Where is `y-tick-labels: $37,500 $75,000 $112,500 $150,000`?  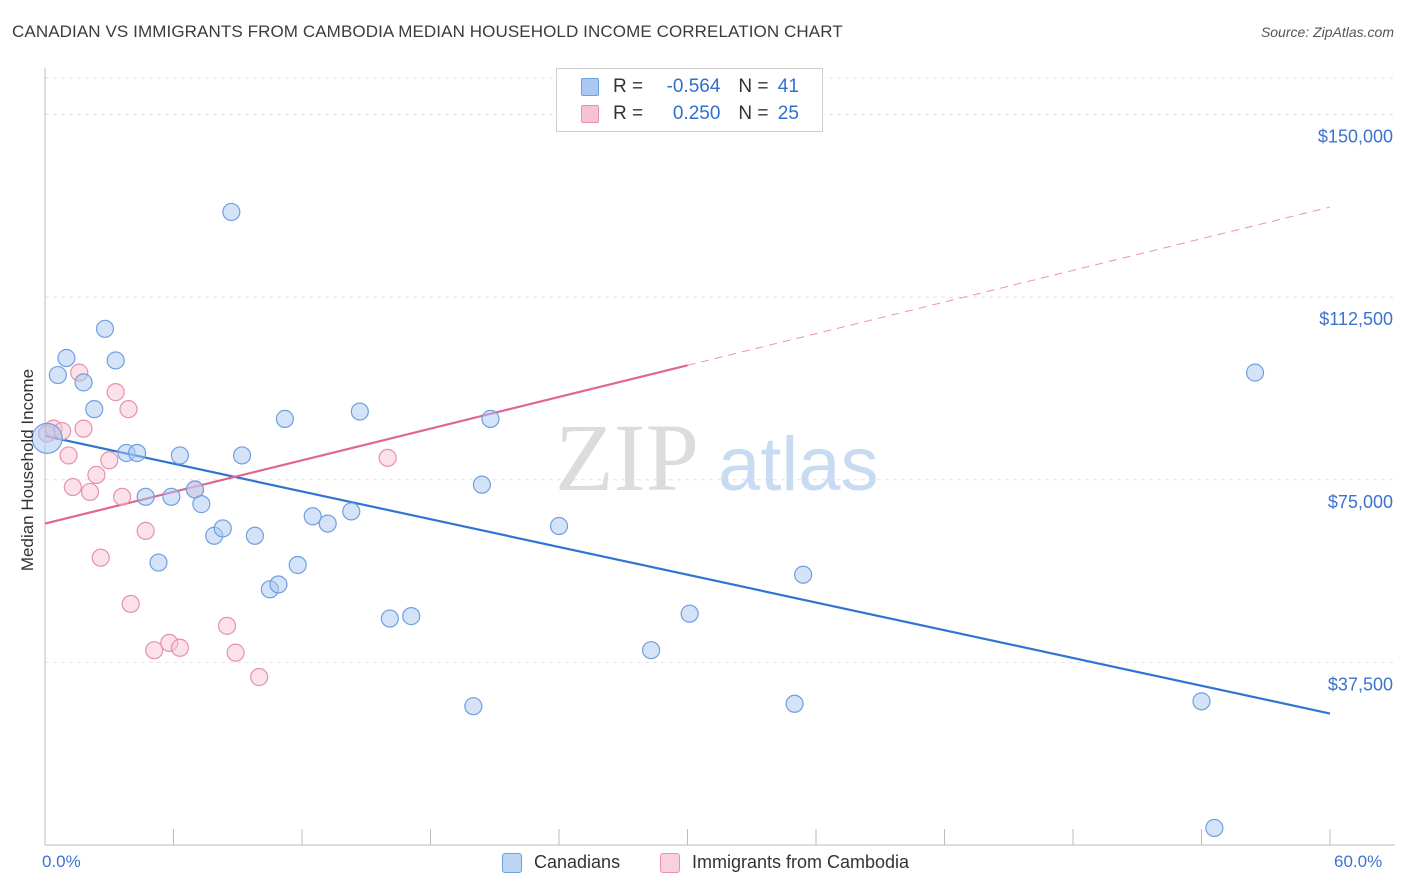 y-tick-labels: $37,500 $75,000 $112,500 $150,000 is located at coordinates (1355, 411).